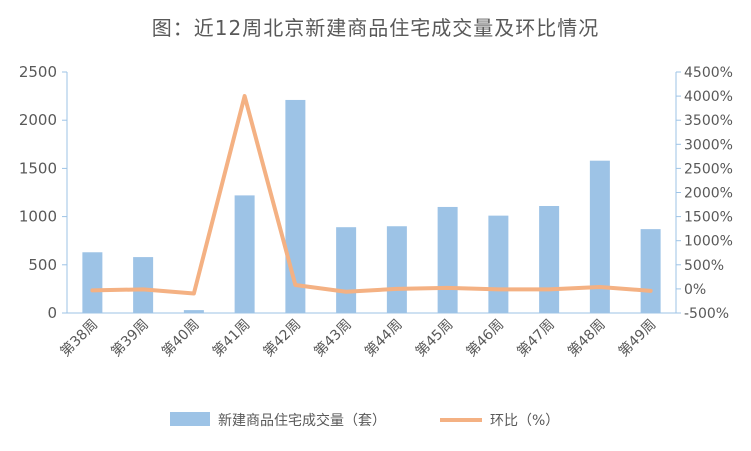  What do you see at coordinates (637, 338) in the screenshot?
I see `x-axis-tick-label: 第49周` at bounding box center [637, 338].